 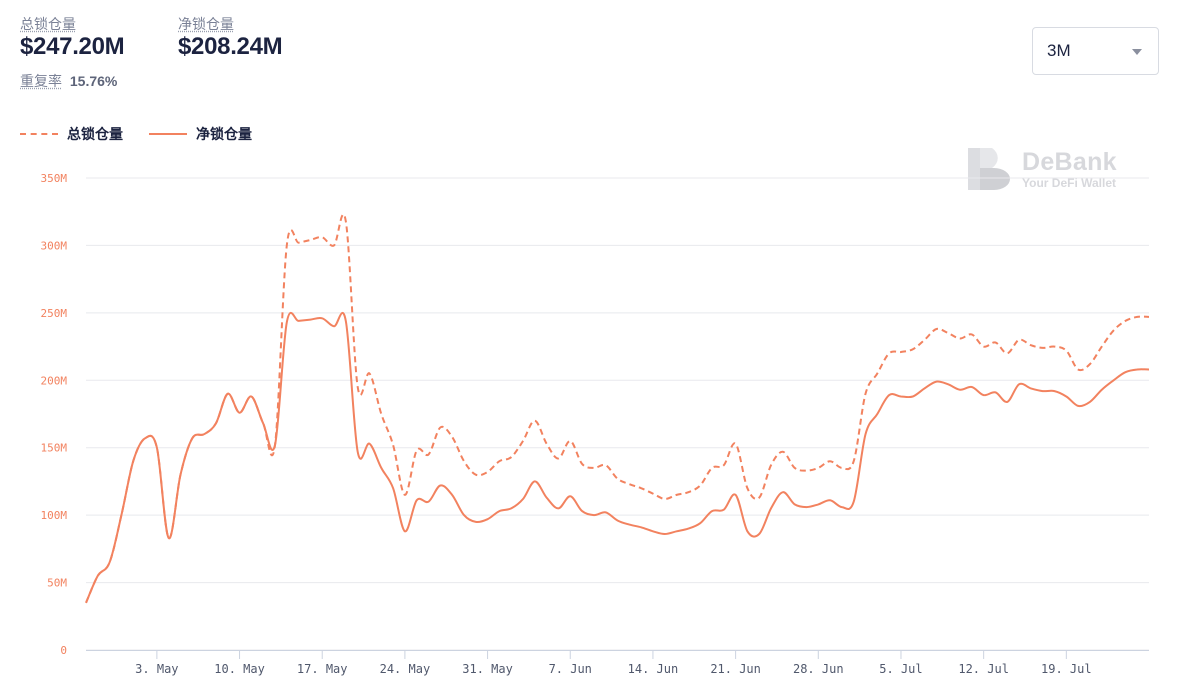 I want to click on x-tick-label: 14. Jun, so click(x=653, y=669).